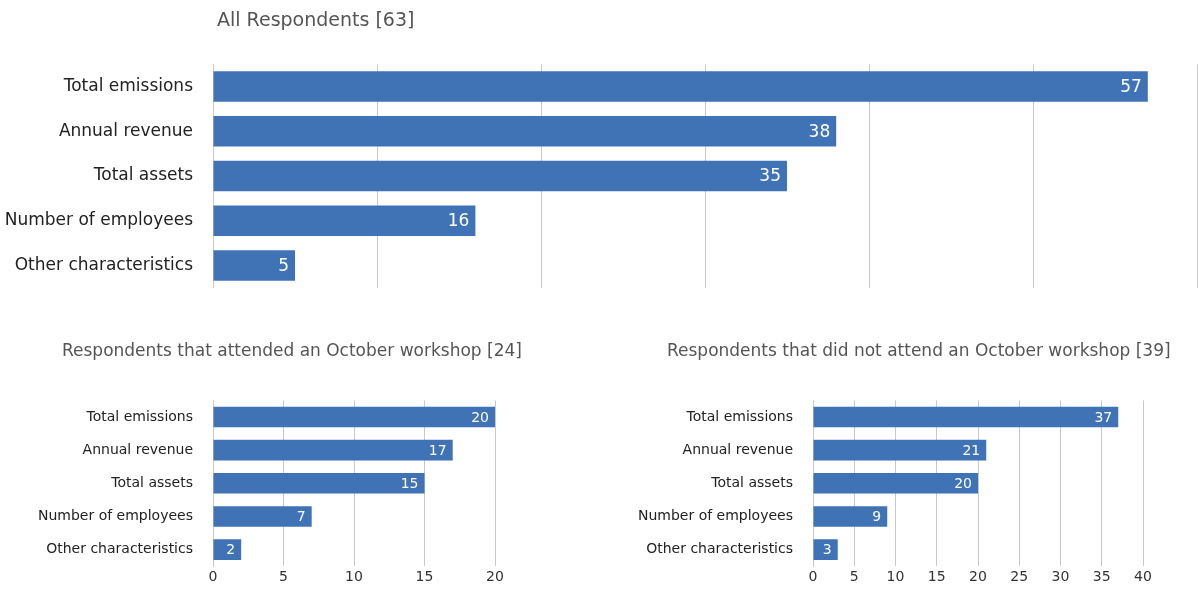  I want to click on x-tick-label: 35, so click(1101, 576).